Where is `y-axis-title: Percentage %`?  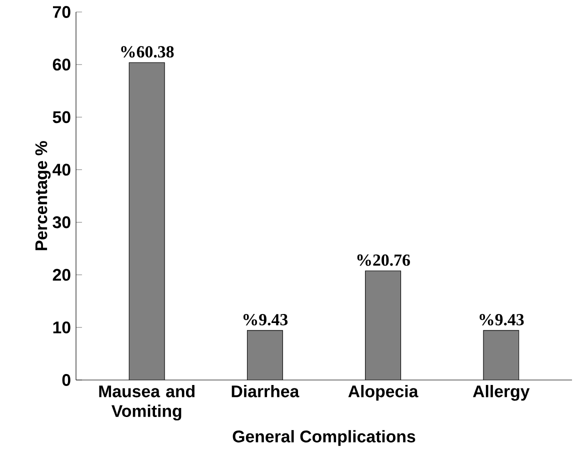 y-axis-title: Percentage % is located at coordinates (43, 195).